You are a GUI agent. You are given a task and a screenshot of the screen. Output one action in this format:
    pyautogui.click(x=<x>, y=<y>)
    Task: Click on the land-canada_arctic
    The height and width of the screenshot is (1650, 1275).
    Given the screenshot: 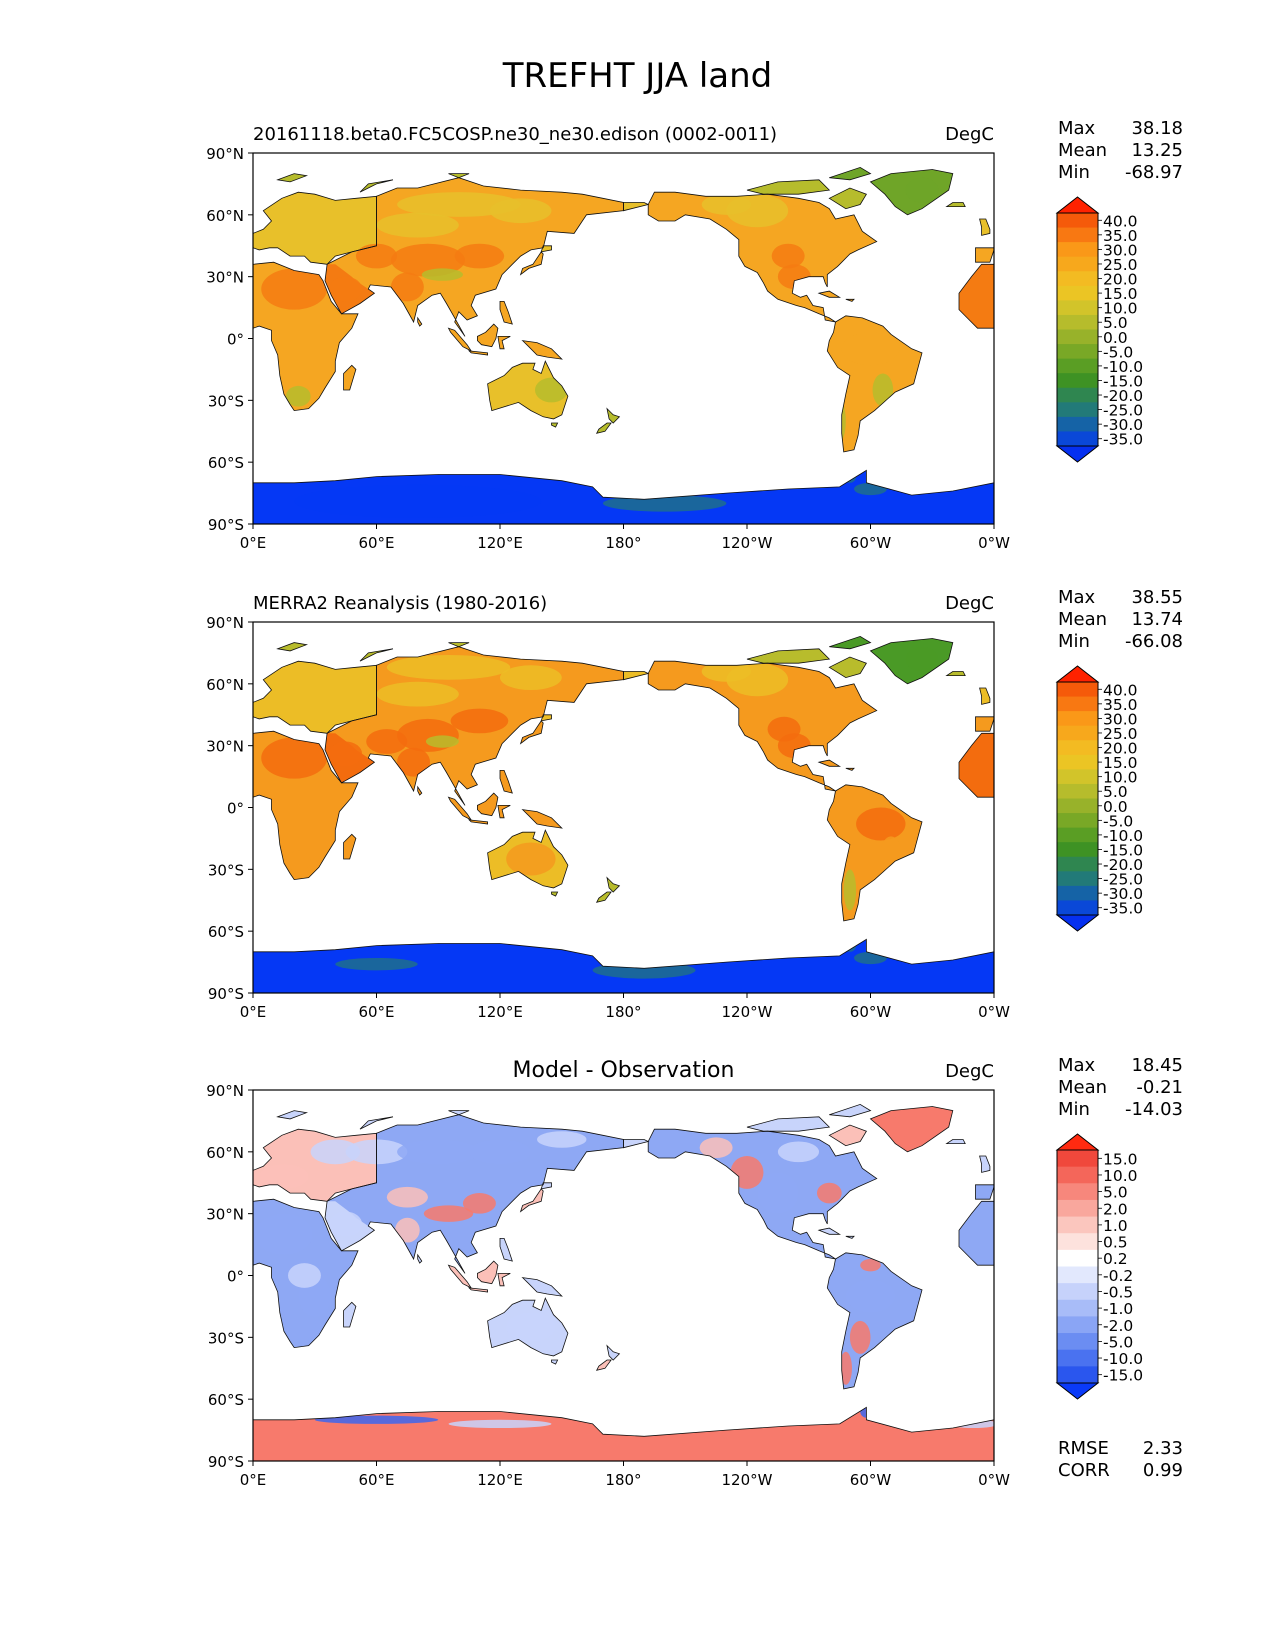 What is the action you would take?
    pyautogui.click(x=788, y=1124)
    